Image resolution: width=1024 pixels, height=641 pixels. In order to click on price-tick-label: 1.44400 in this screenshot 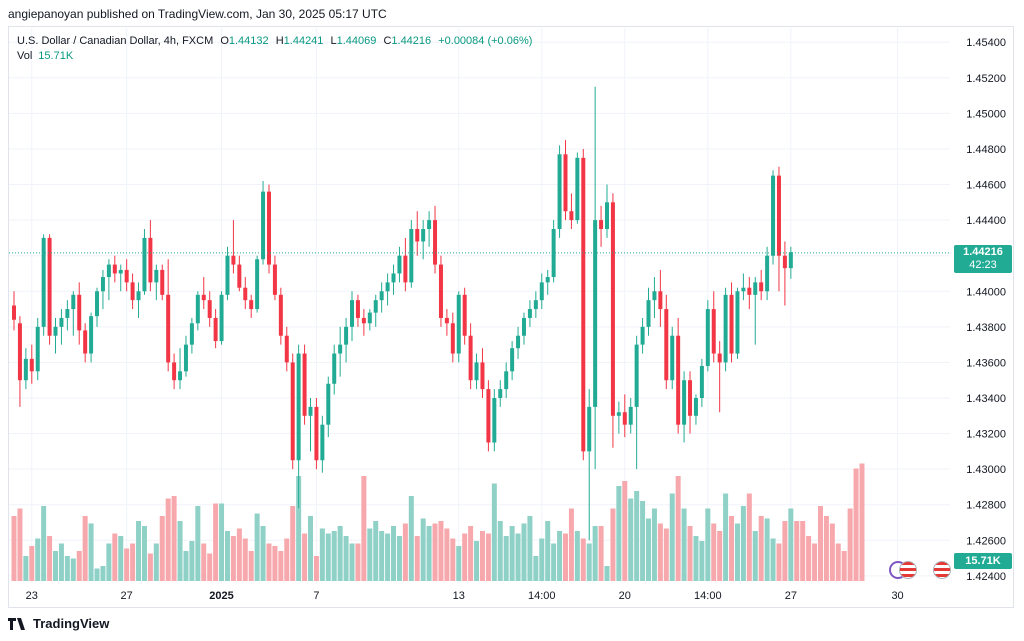, I will do `click(986, 221)`.